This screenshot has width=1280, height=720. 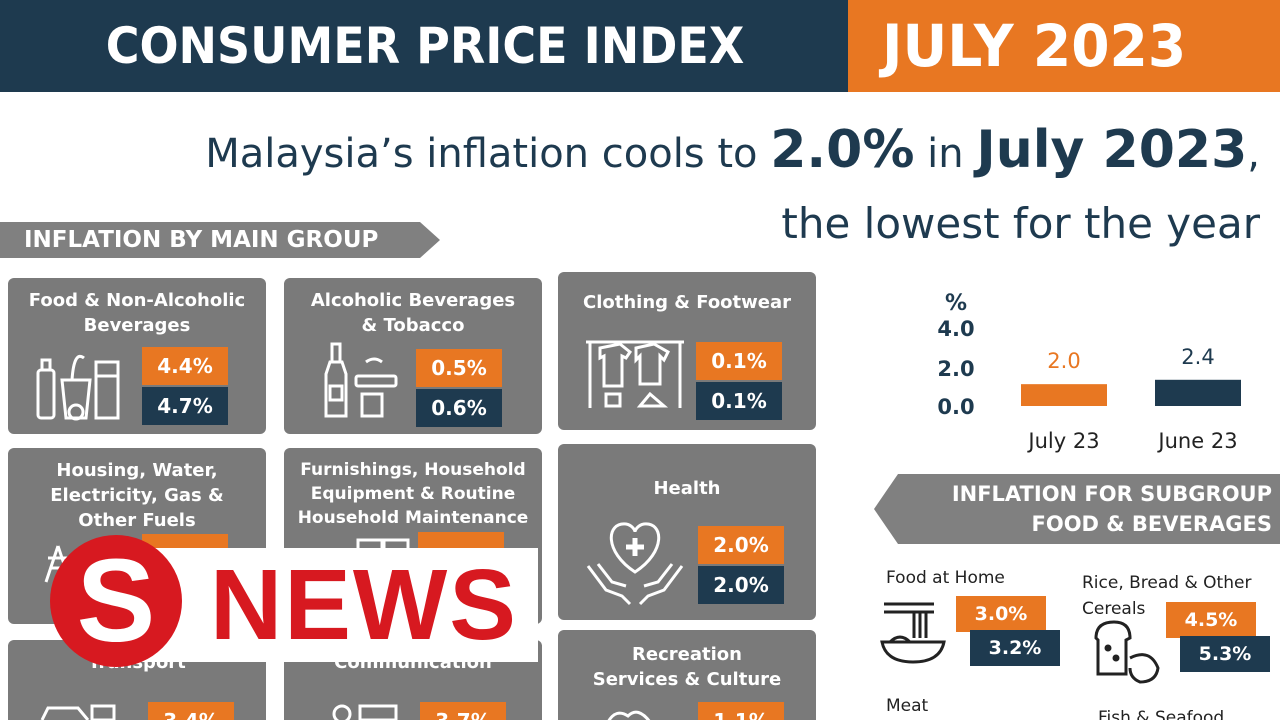 What do you see at coordinates (1001, 614) in the screenshot?
I see `subgroup-food-at-home-july: 3.0%` at bounding box center [1001, 614].